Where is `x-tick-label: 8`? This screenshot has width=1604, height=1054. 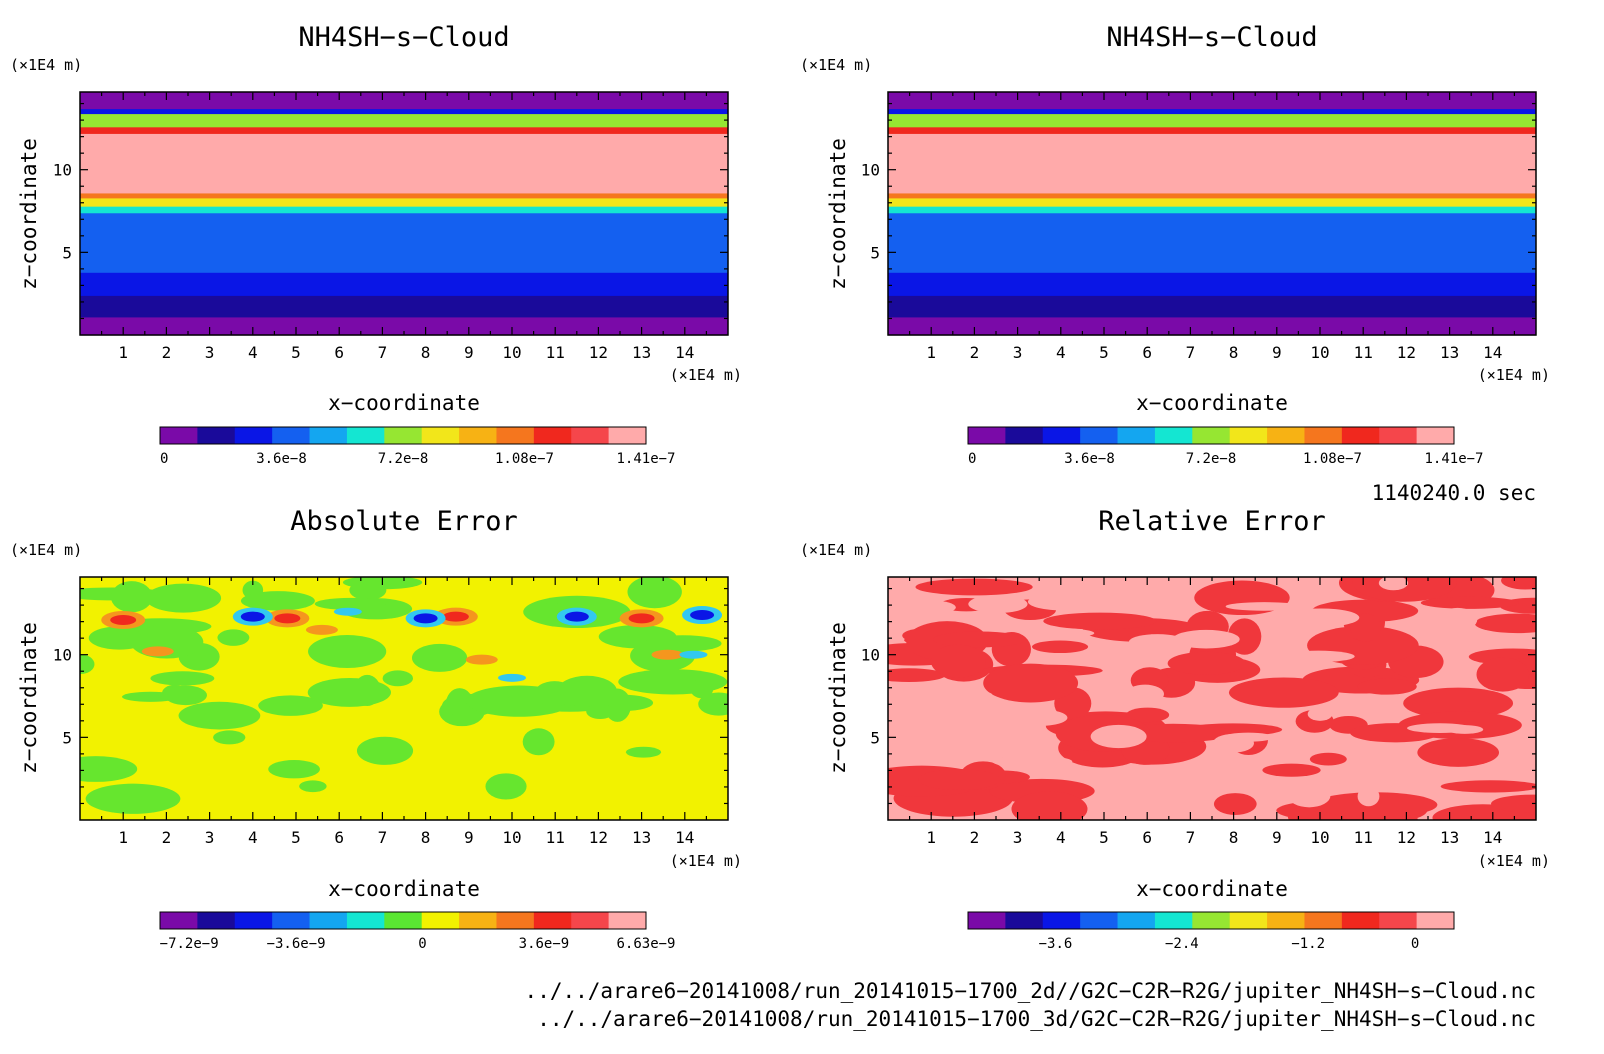 x-tick-label: 8 is located at coordinates (426, 837).